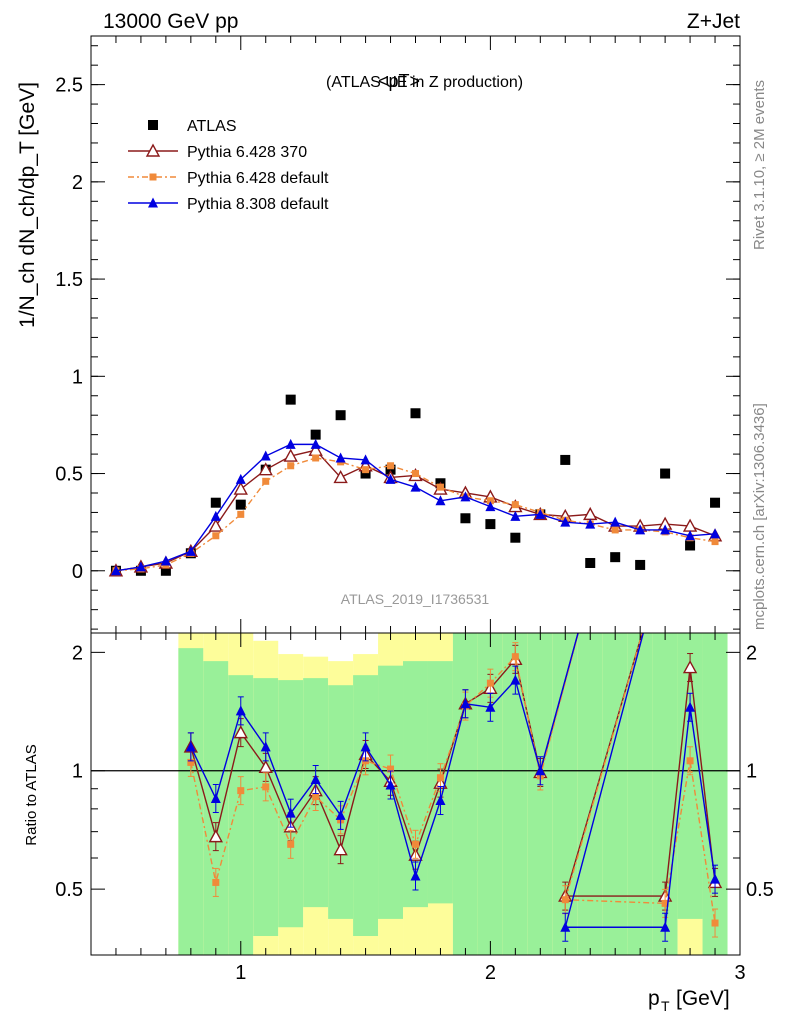  What do you see at coordinates (77, 653) in the screenshot?
I see `ratio-tick-label: 2` at bounding box center [77, 653].